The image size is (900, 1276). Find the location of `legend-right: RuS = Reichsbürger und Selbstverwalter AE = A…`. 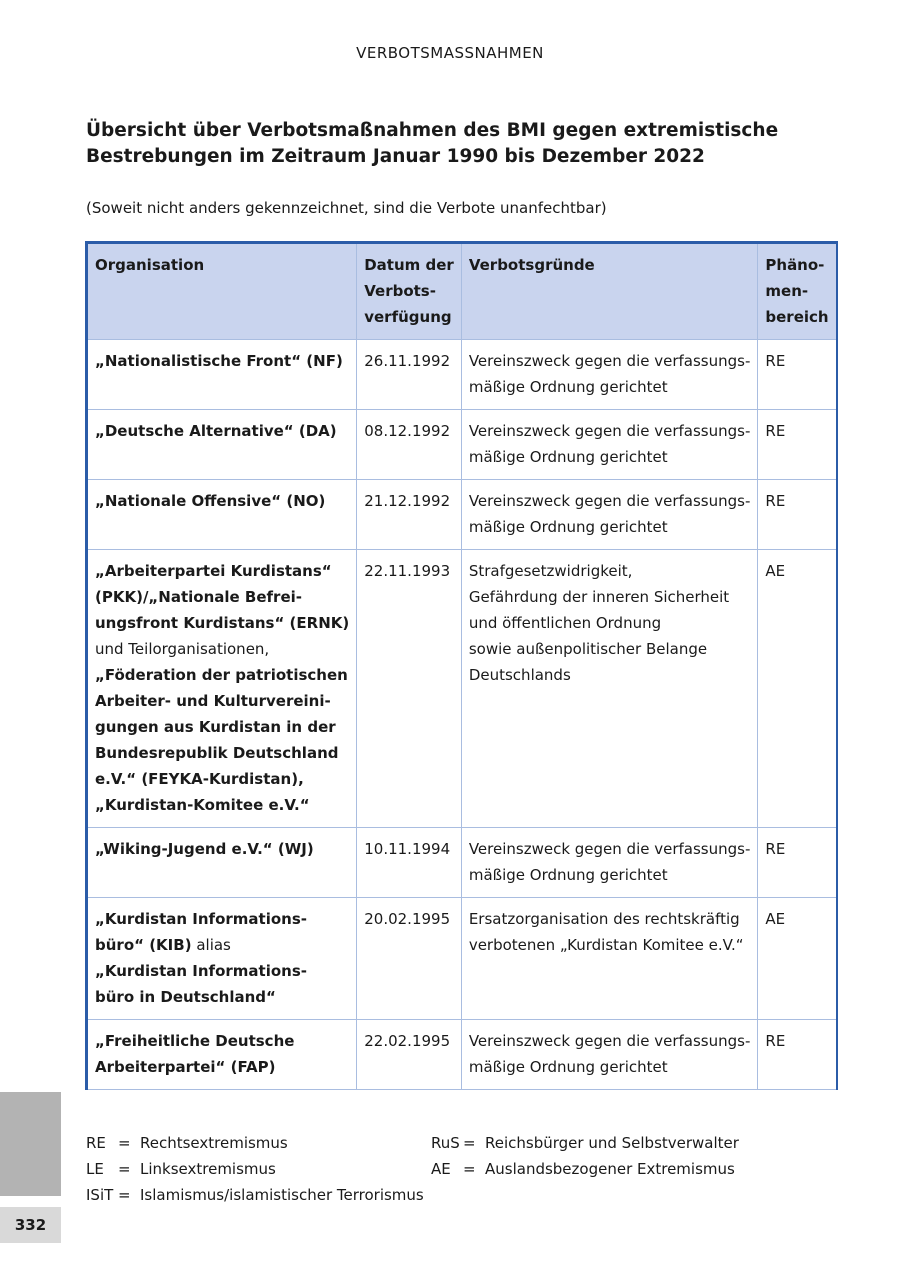

legend-right: RuS = Reichsbürger und Selbstverwalter AE = A… is located at coordinates (585, 1156).